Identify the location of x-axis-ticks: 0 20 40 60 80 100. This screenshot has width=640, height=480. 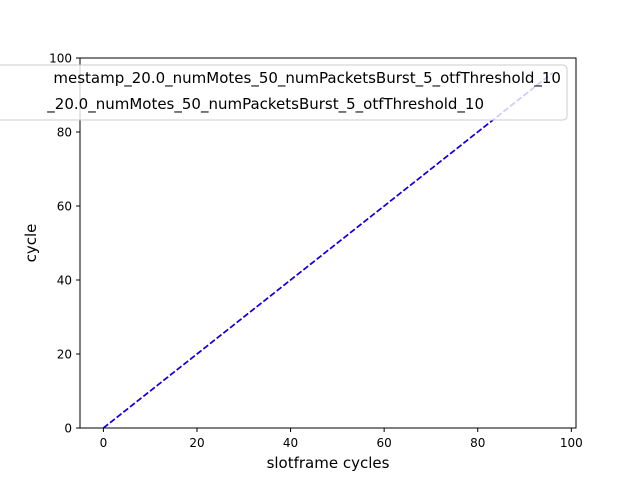
(341, 439).